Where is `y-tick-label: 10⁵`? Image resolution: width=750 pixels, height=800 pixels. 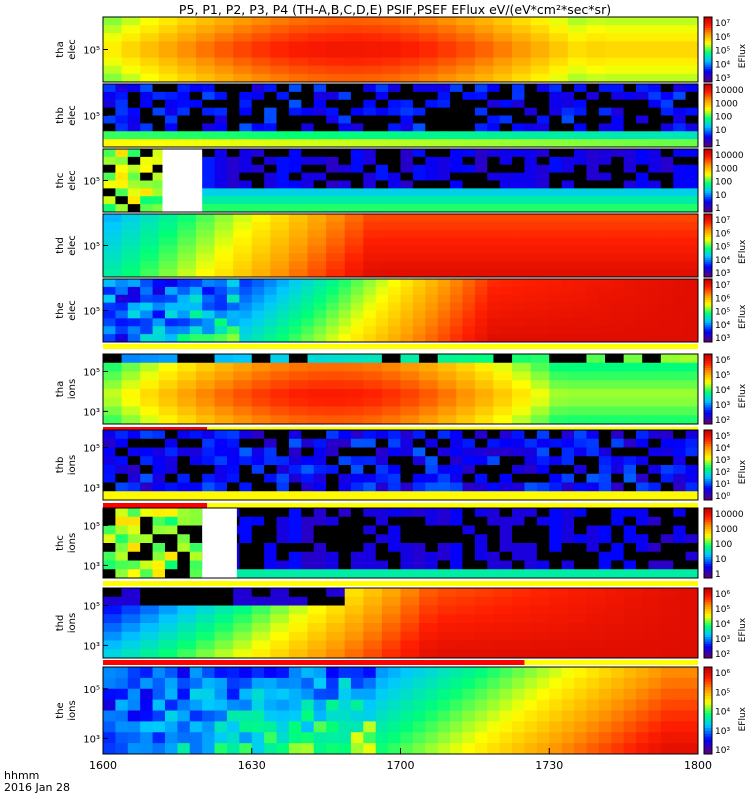 y-tick-label: 10⁵ is located at coordinates (91, 247).